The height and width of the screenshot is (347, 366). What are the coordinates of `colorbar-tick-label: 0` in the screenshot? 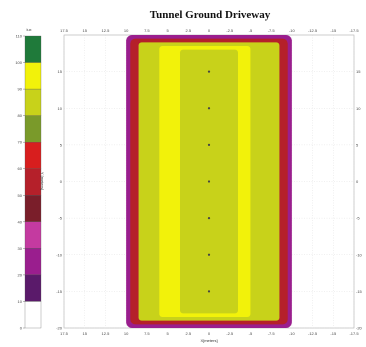 It's located at (21, 328).